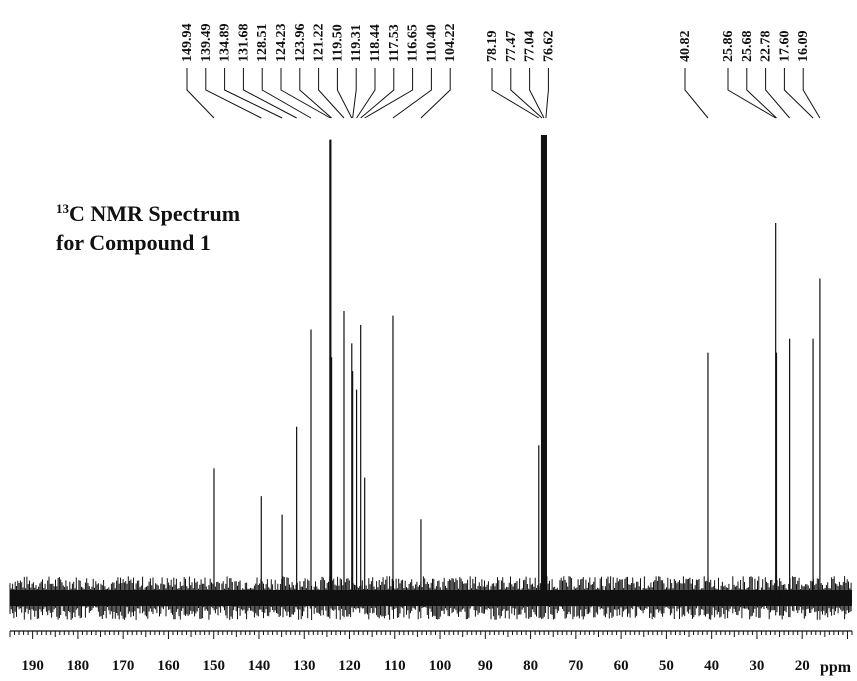 This screenshot has height=681, width=857. What do you see at coordinates (300, 43) in the screenshot?
I see `peak-label-6: 123.96` at bounding box center [300, 43].